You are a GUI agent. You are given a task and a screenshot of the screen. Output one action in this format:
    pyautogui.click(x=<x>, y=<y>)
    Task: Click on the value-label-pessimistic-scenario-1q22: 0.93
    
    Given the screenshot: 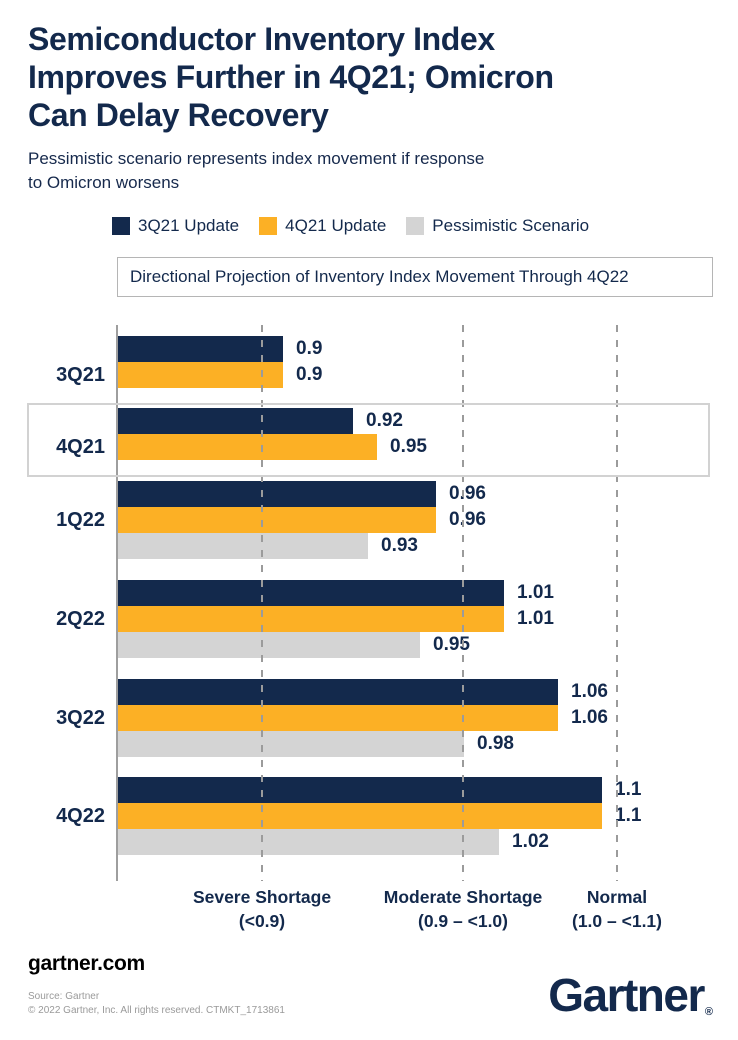 What is the action you would take?
    pyautogui.click(x=399, y=545)
    